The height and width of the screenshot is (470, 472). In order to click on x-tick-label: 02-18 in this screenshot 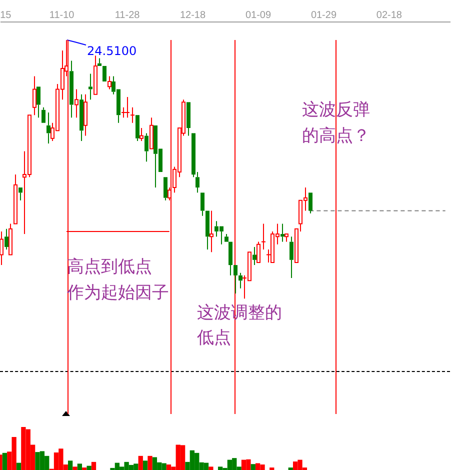, I will do `click(389, 15)`.